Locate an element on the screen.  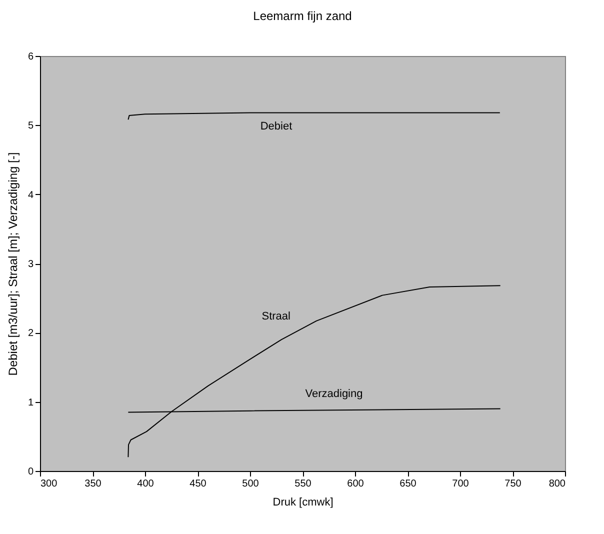
series-label: Verzadiging is located at coordinates (334, 394).